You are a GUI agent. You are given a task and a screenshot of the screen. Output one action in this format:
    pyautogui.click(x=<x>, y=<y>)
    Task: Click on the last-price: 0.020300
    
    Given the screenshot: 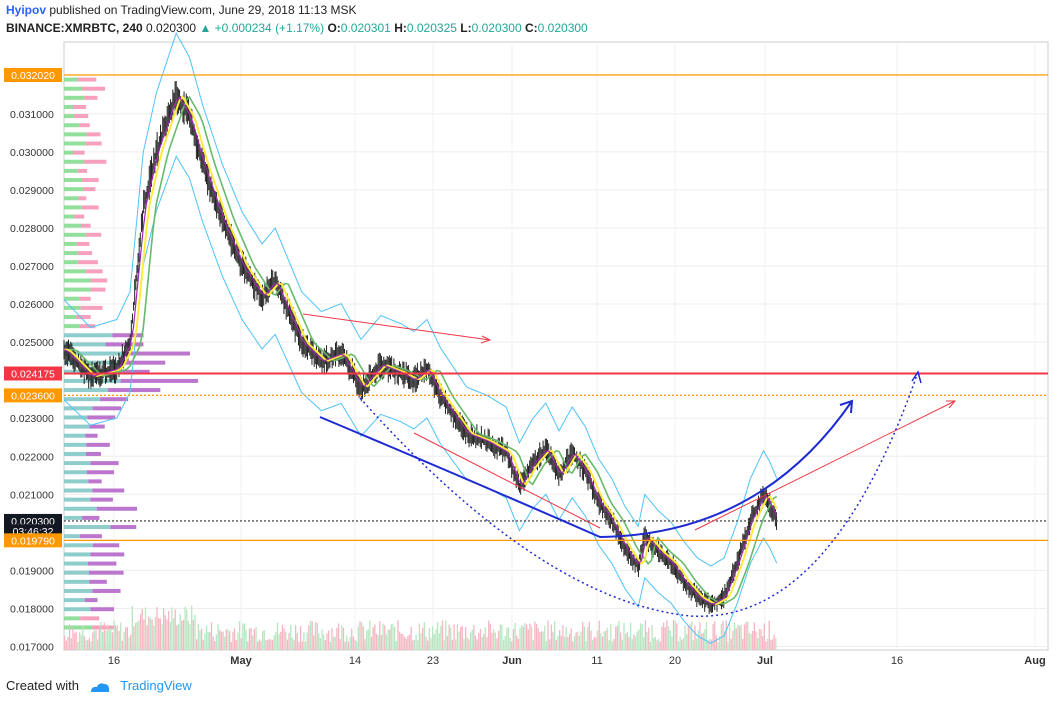 What is the action you would take?
    pyautogui.click(x=171, y=28)
    